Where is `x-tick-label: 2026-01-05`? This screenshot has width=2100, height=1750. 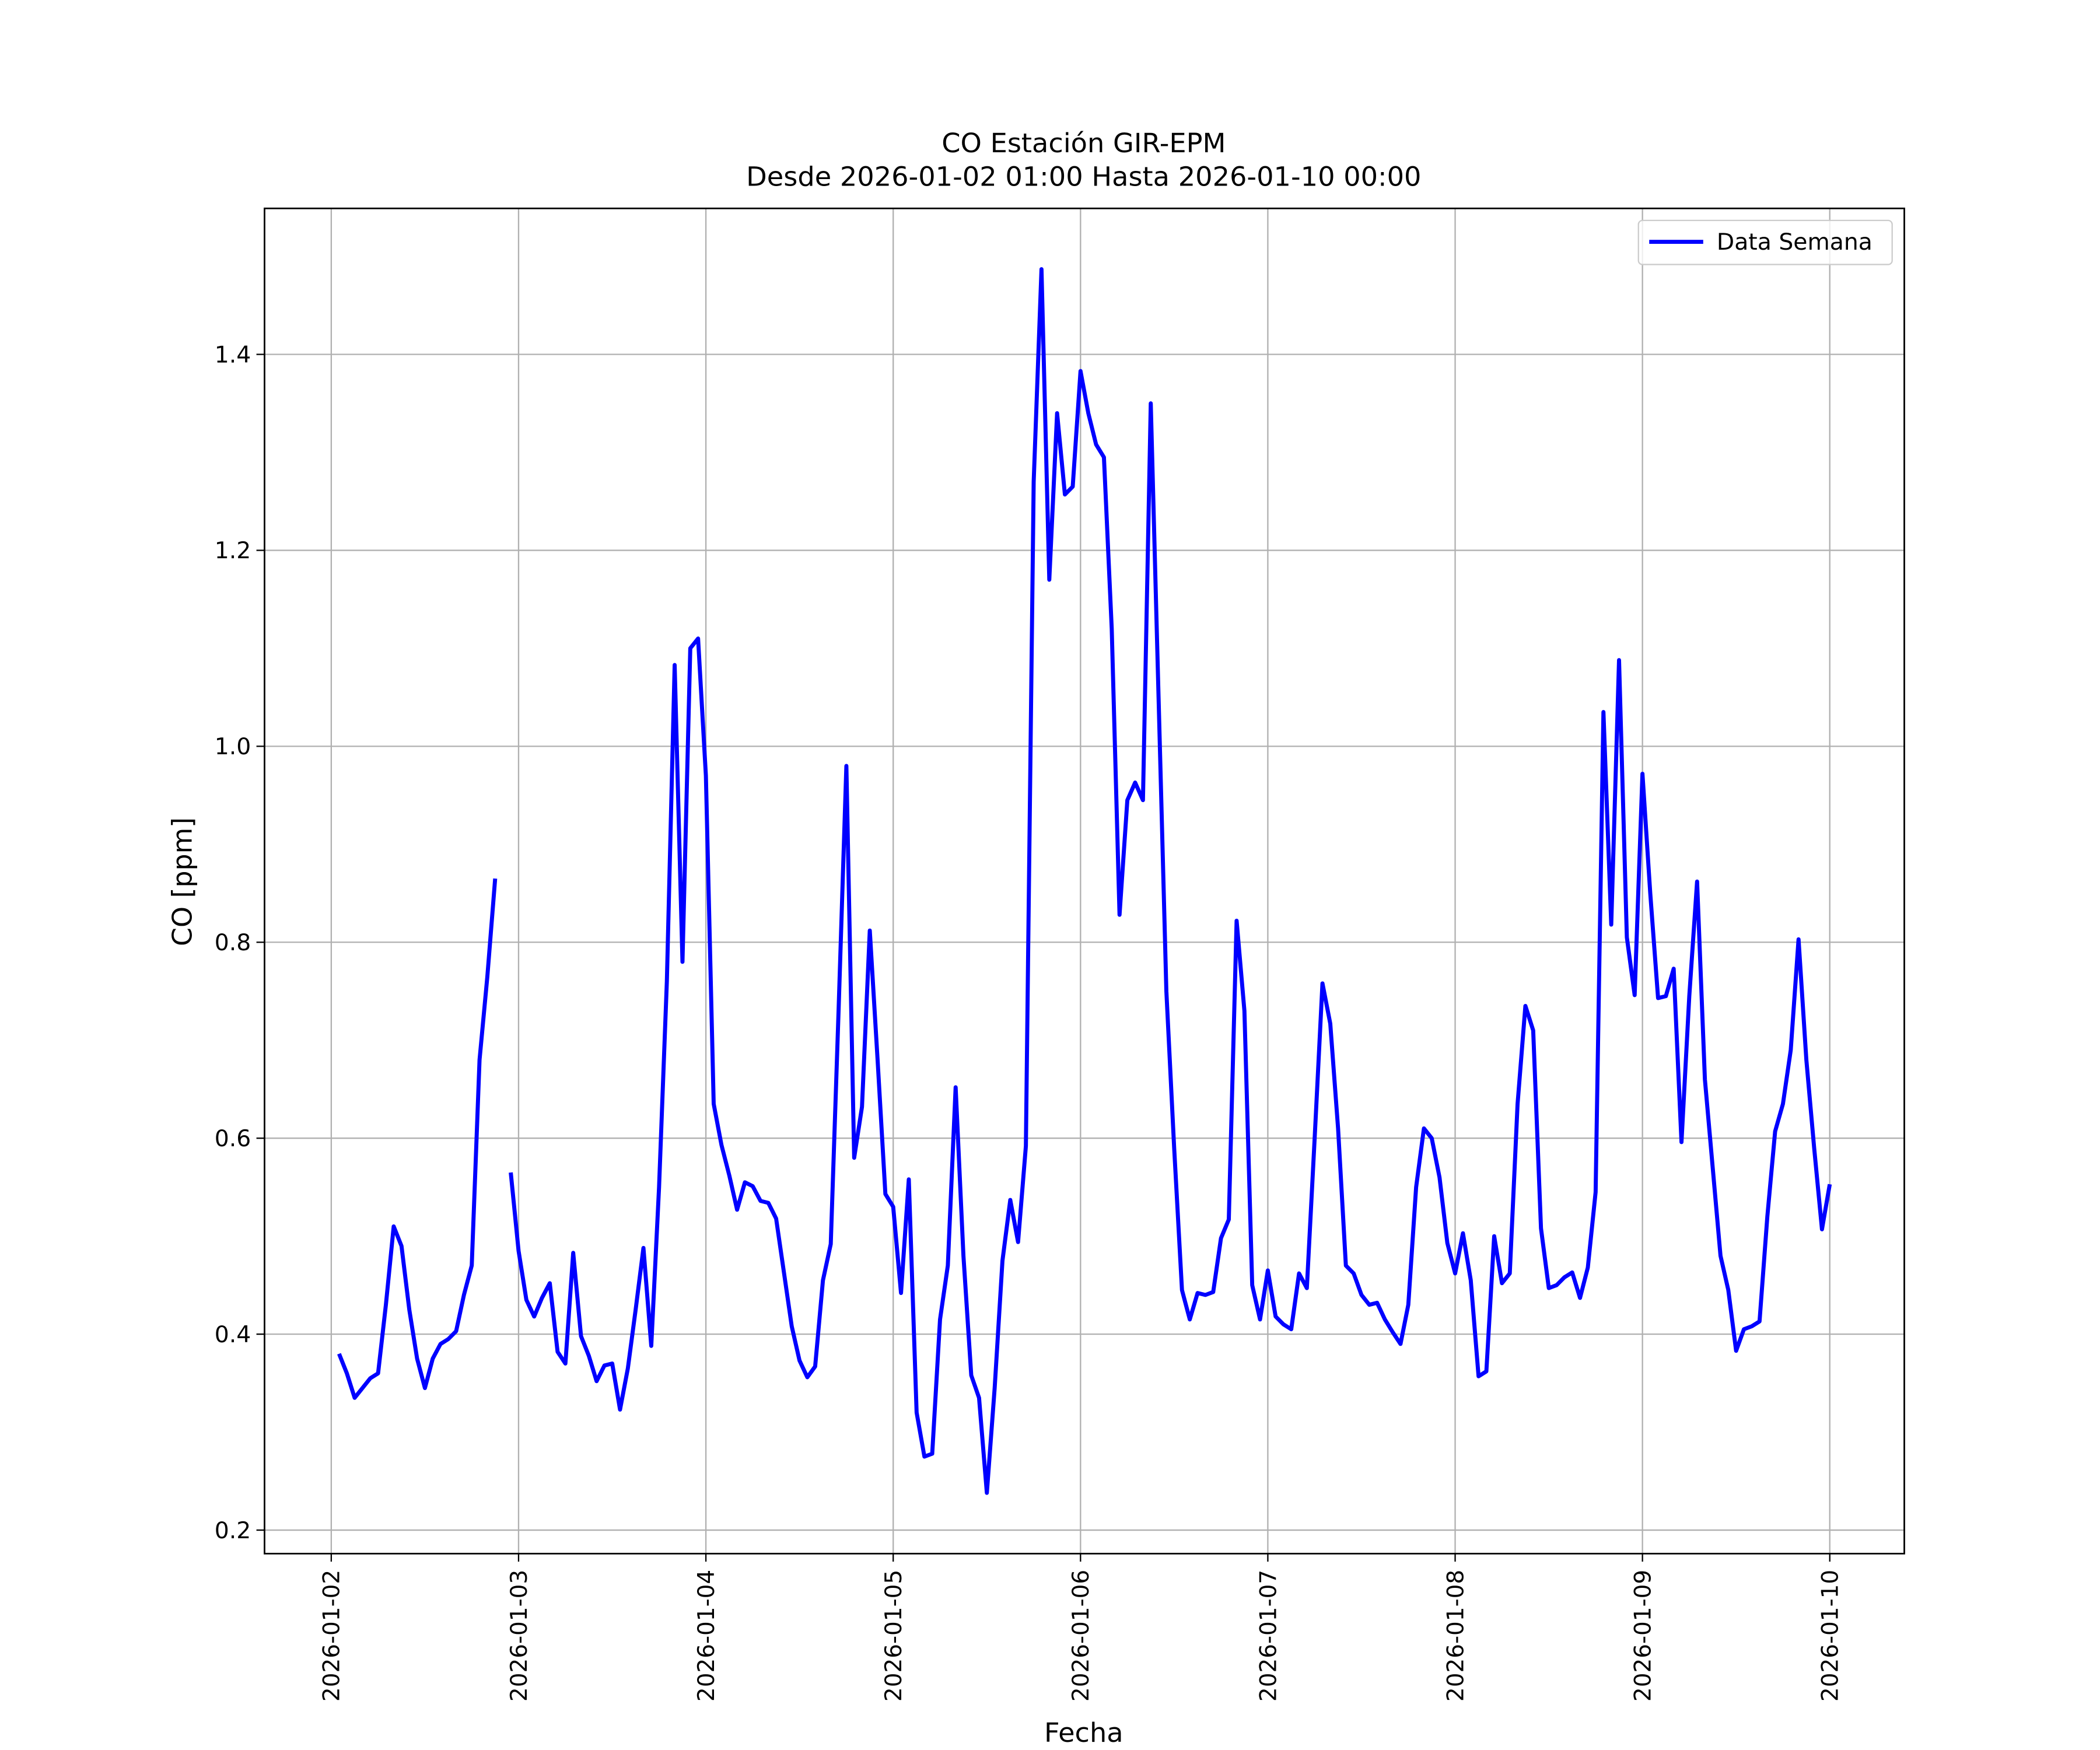
x-tick-label: 2026-01-05 is located at coordinates (894, 1636).